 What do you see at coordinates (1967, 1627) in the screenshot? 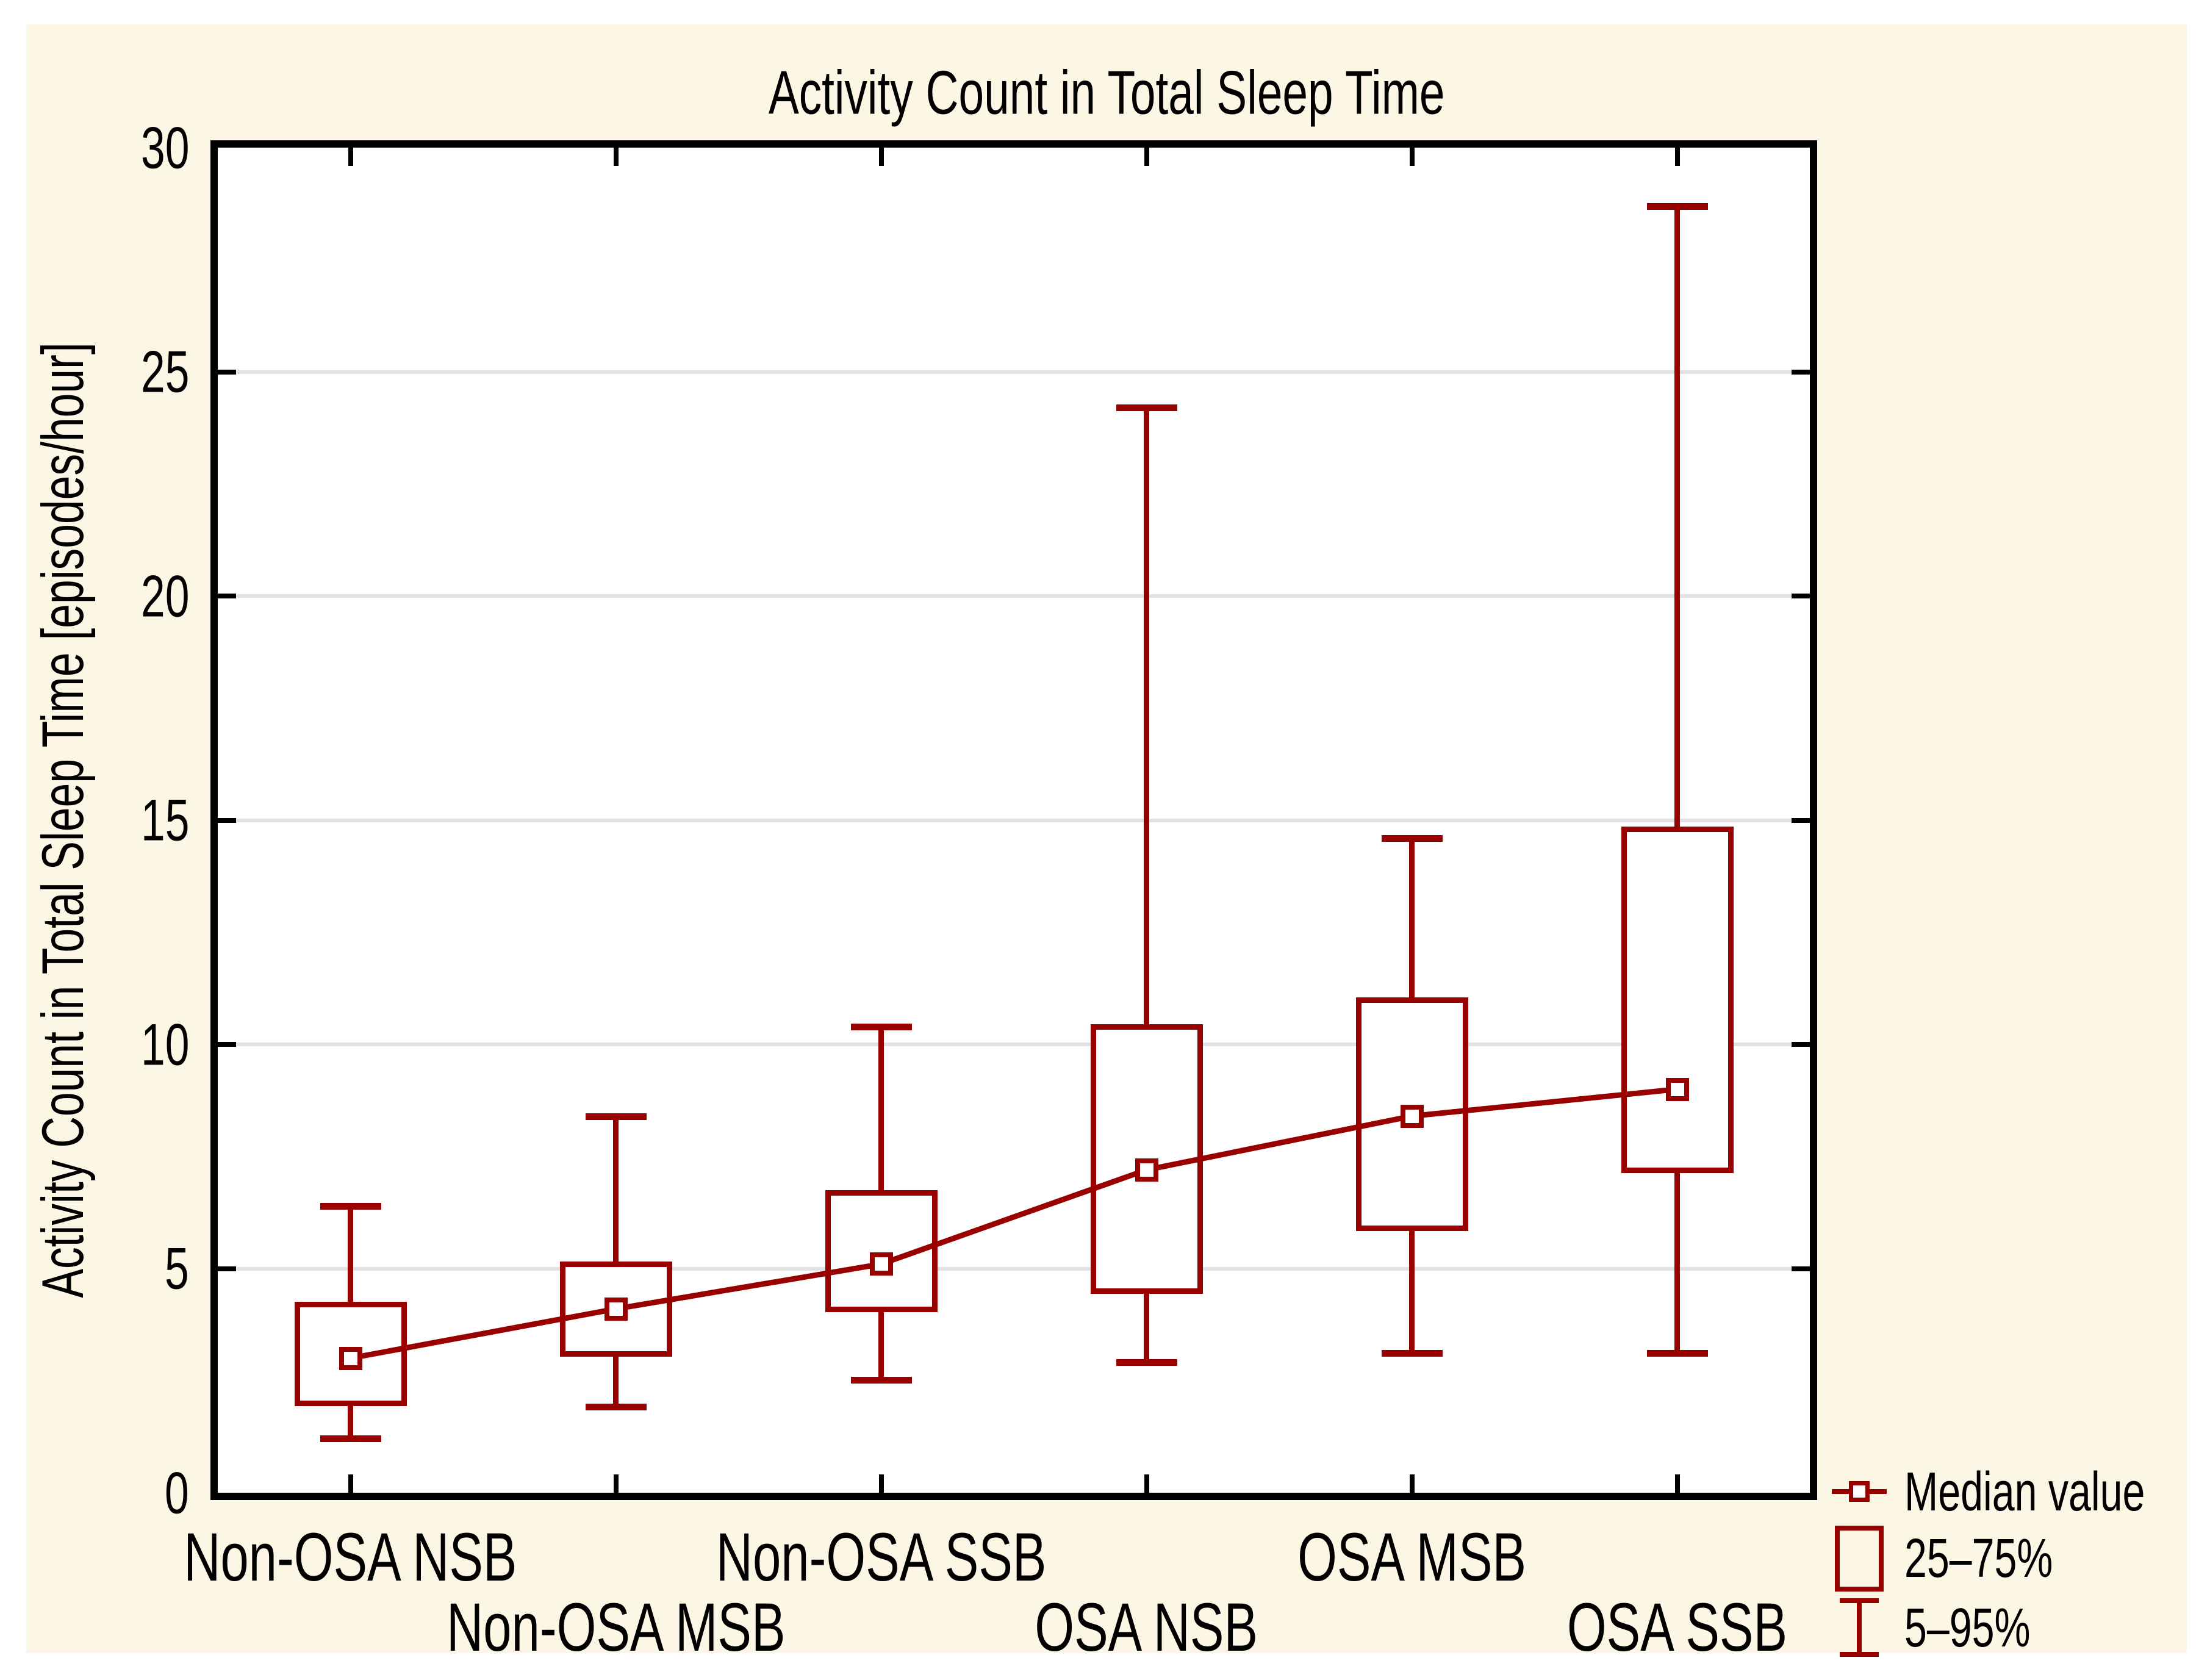
I see `legend-label-whisker: 5–95%` at bounding box center [1967, 1627].